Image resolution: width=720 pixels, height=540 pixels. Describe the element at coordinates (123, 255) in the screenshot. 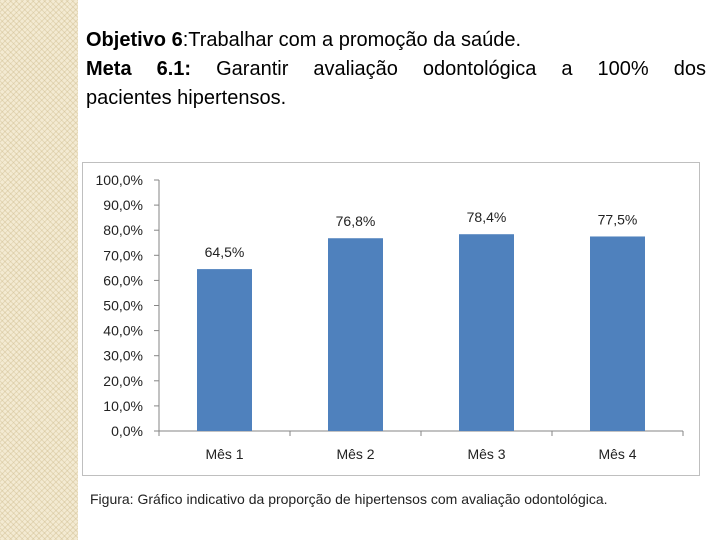

I see `y-tick-label: 70,0%` at that location.